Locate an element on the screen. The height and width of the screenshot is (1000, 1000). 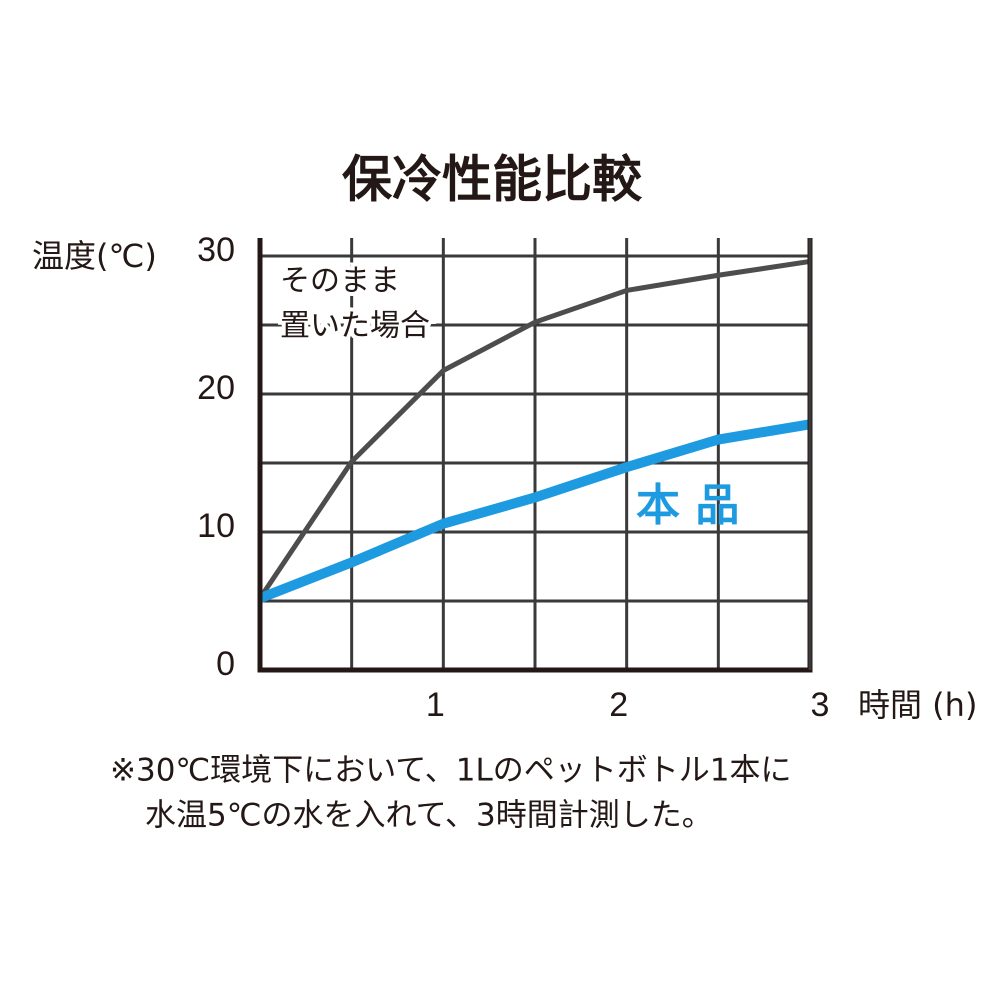
series-label: そのまま is located at coordinates (340, 281).